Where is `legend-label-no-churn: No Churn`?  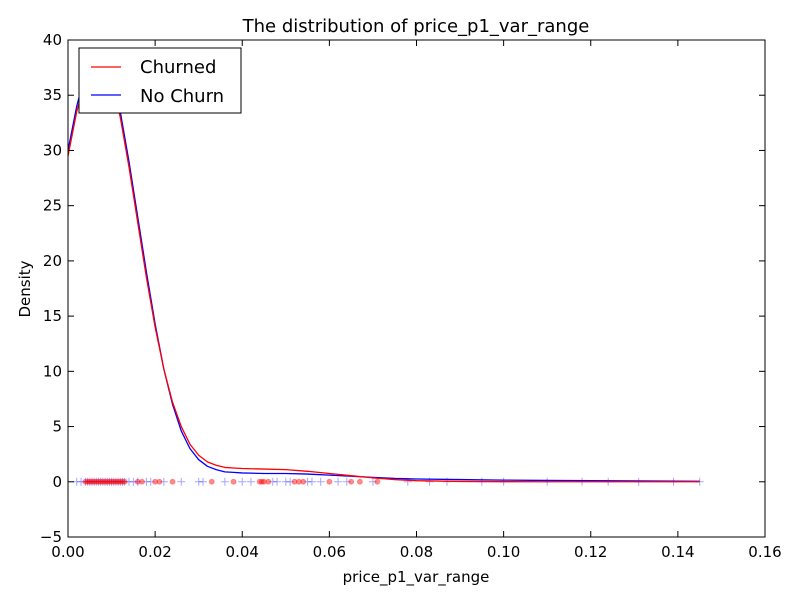 legend-label-no-churn: No Churn is located at coordinates (182, 96).